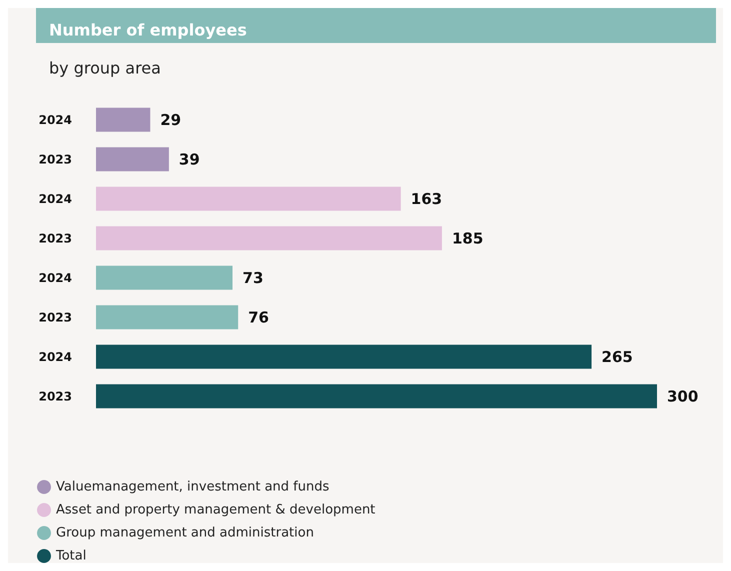 The image size is (731, 571). I want to click on legend-label: Group management and administration, so click(185, 533).